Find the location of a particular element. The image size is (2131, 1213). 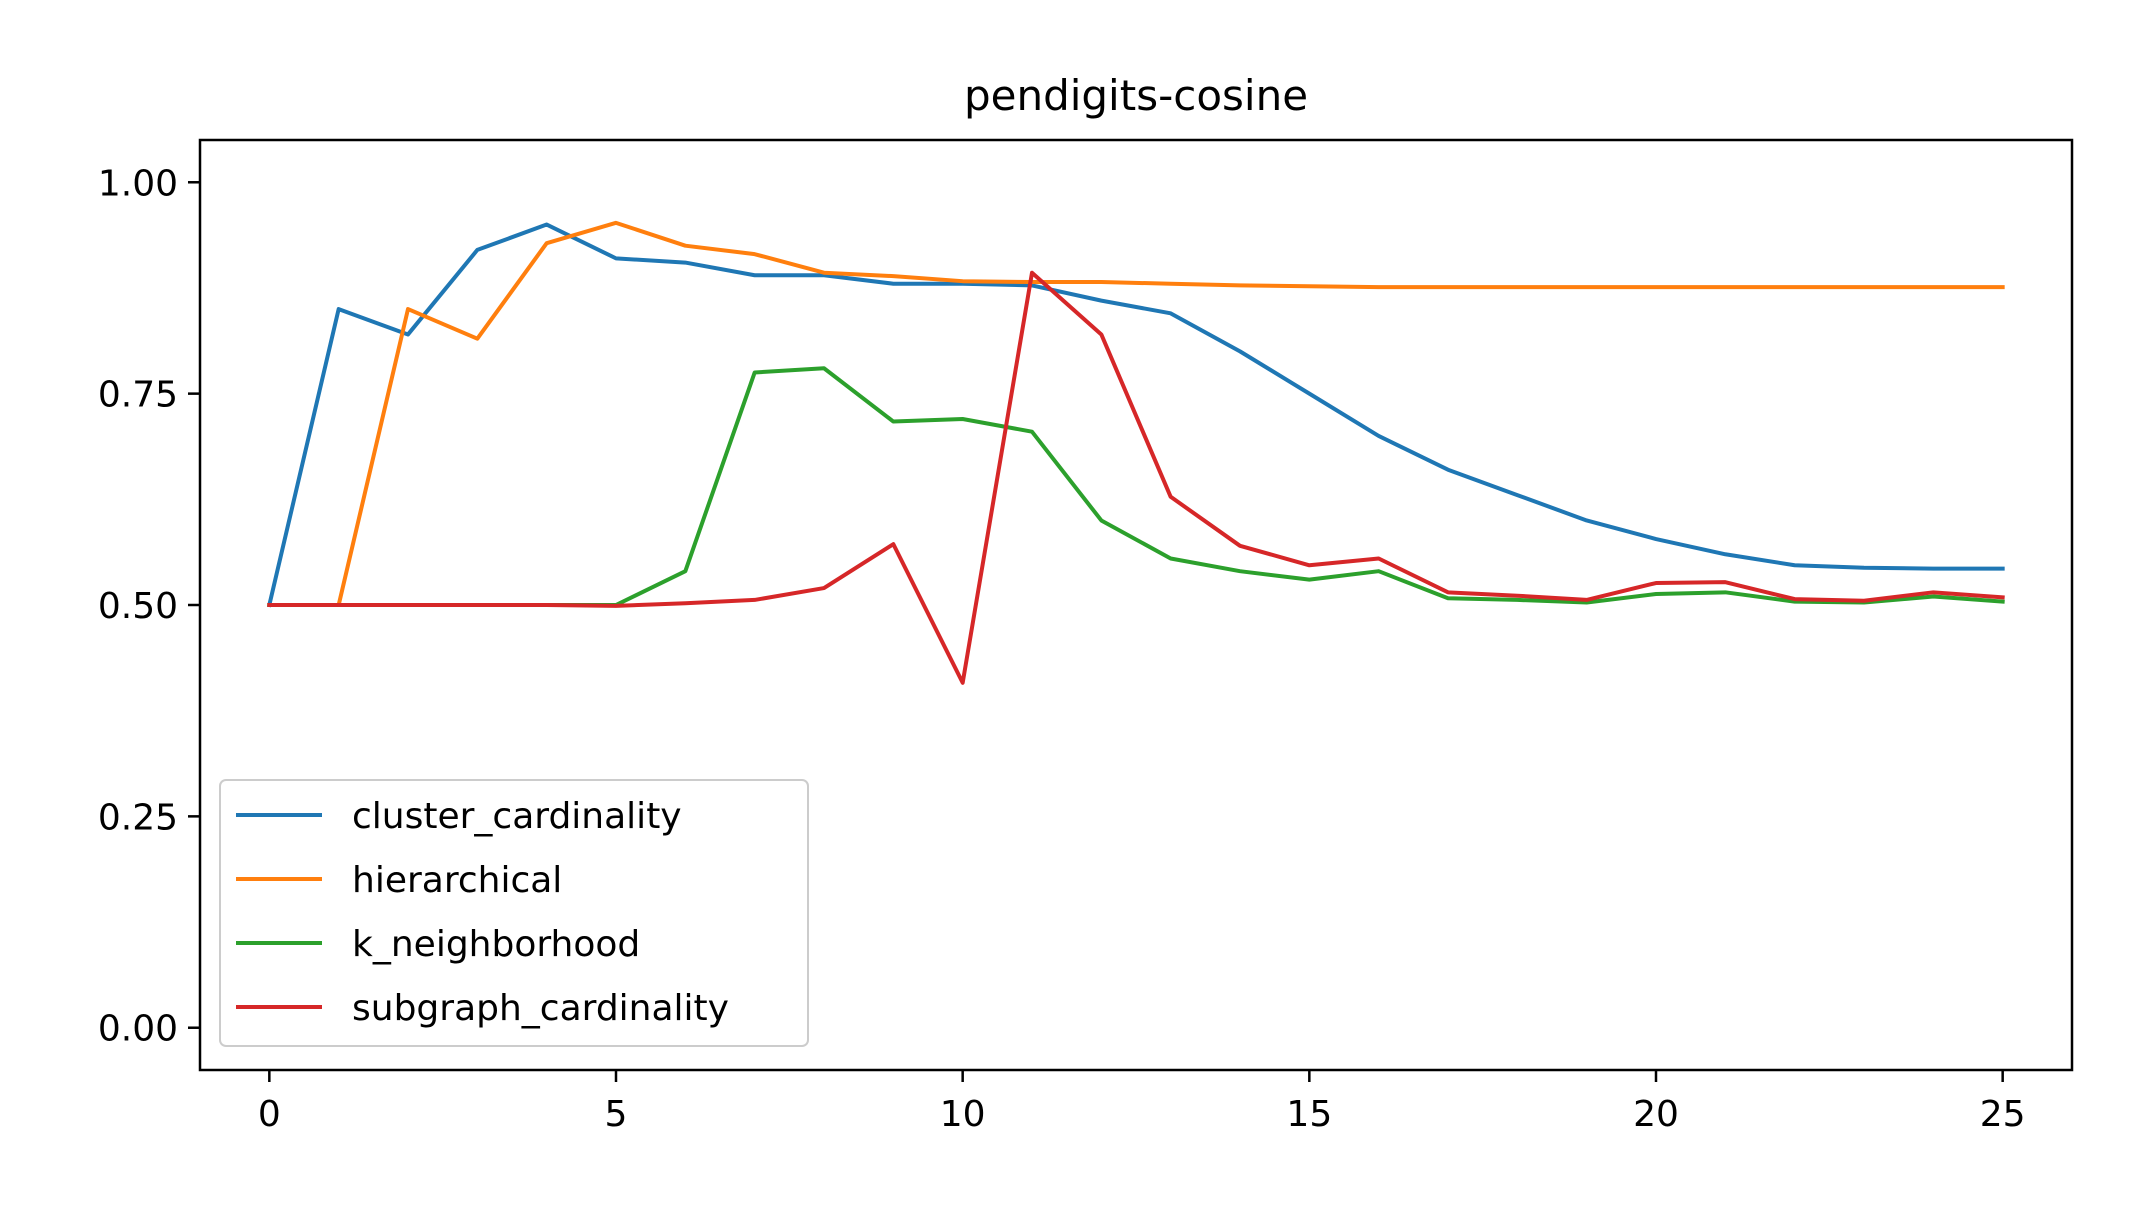

y-axis: 0.00 0.25 0.50 0.75 1.00 is located at coordinates (149, 606).